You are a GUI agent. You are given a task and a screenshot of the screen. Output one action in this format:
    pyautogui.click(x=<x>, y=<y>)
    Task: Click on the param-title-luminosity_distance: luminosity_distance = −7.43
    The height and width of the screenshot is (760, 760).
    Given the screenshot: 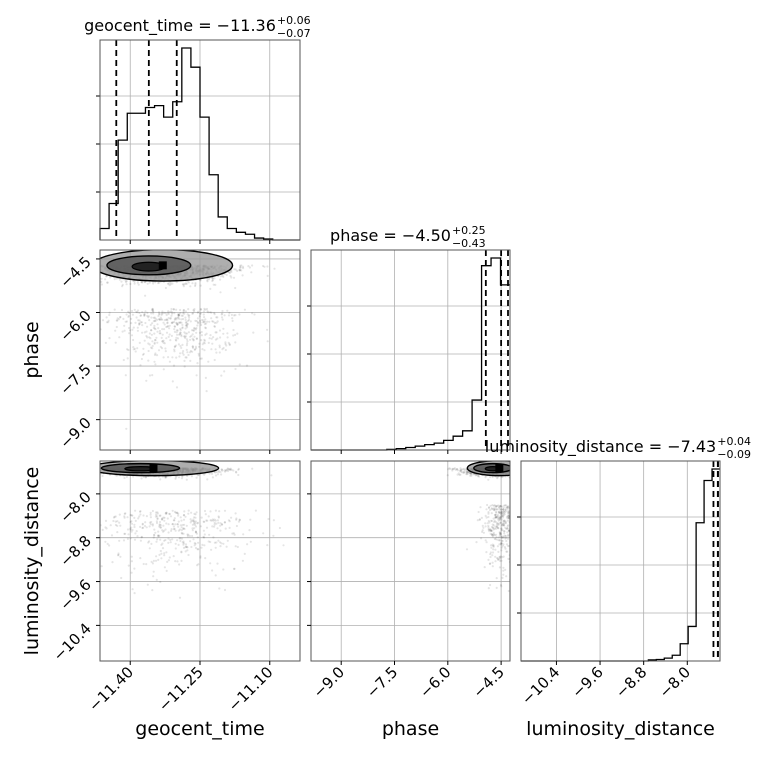 What is the action you would take?
    pyautogui.click(x=600, y=447)
    